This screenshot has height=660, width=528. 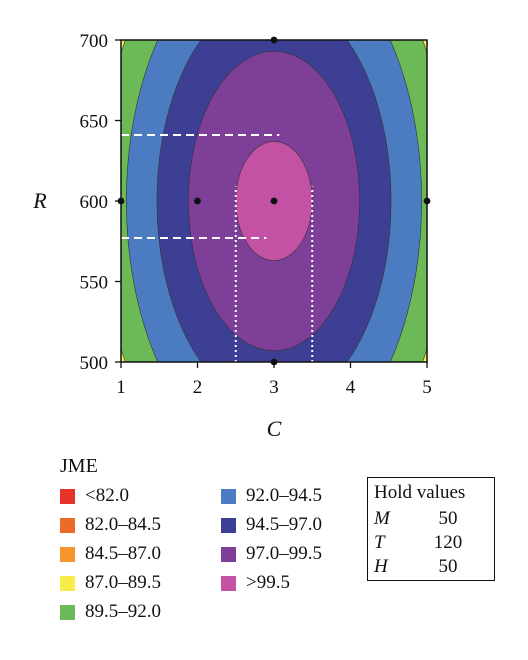 What do you see at coordinates (107, 495) in the screenshot?
I see `legend-label: <82.0` at bounding box center [107, 495].